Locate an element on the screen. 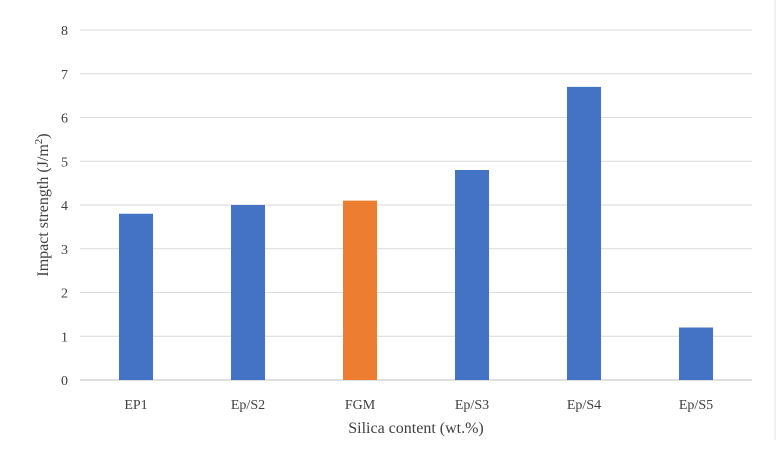  x-tick-label: Ep/S5 is located at coordinates (696, 405).